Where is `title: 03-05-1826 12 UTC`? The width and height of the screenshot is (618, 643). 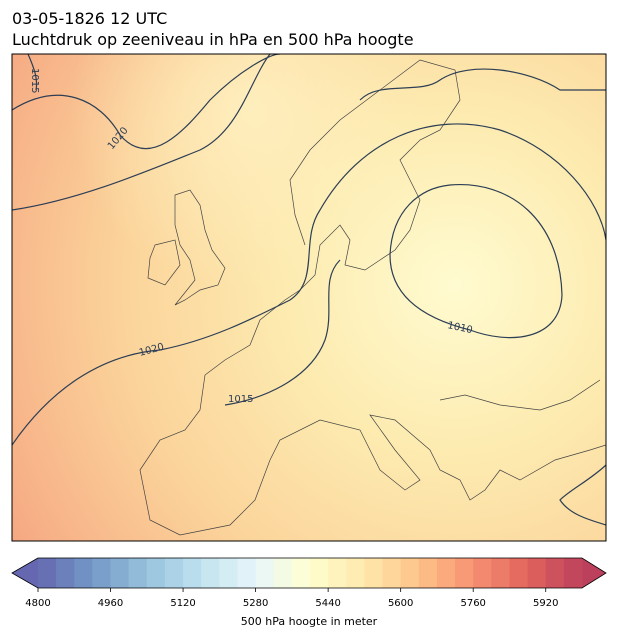 title: 03-05-1826 12 UTC is located at coordinates (89, 18).